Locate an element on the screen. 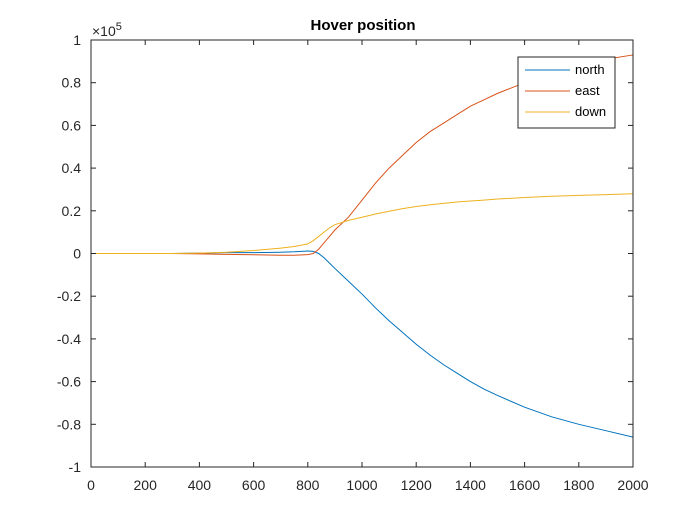  x-tick-label: 1800 is located at coordinates (578, 485).